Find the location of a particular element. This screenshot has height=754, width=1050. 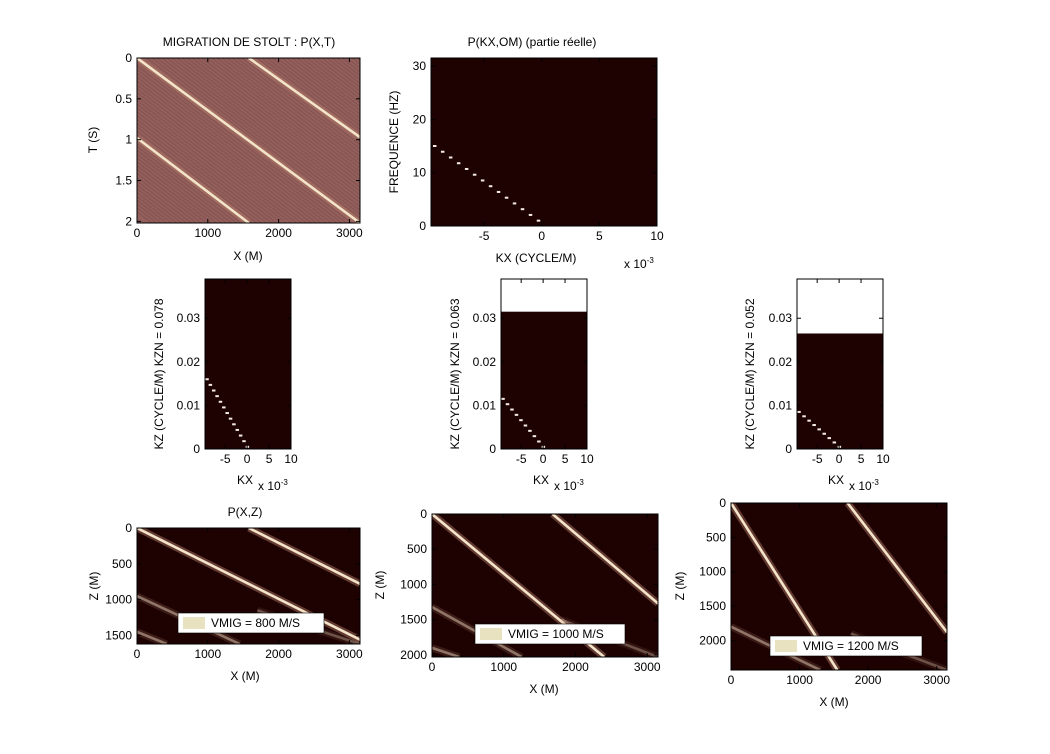

legend: VMIG = 800 M/S is located at coordinates (251, 623).